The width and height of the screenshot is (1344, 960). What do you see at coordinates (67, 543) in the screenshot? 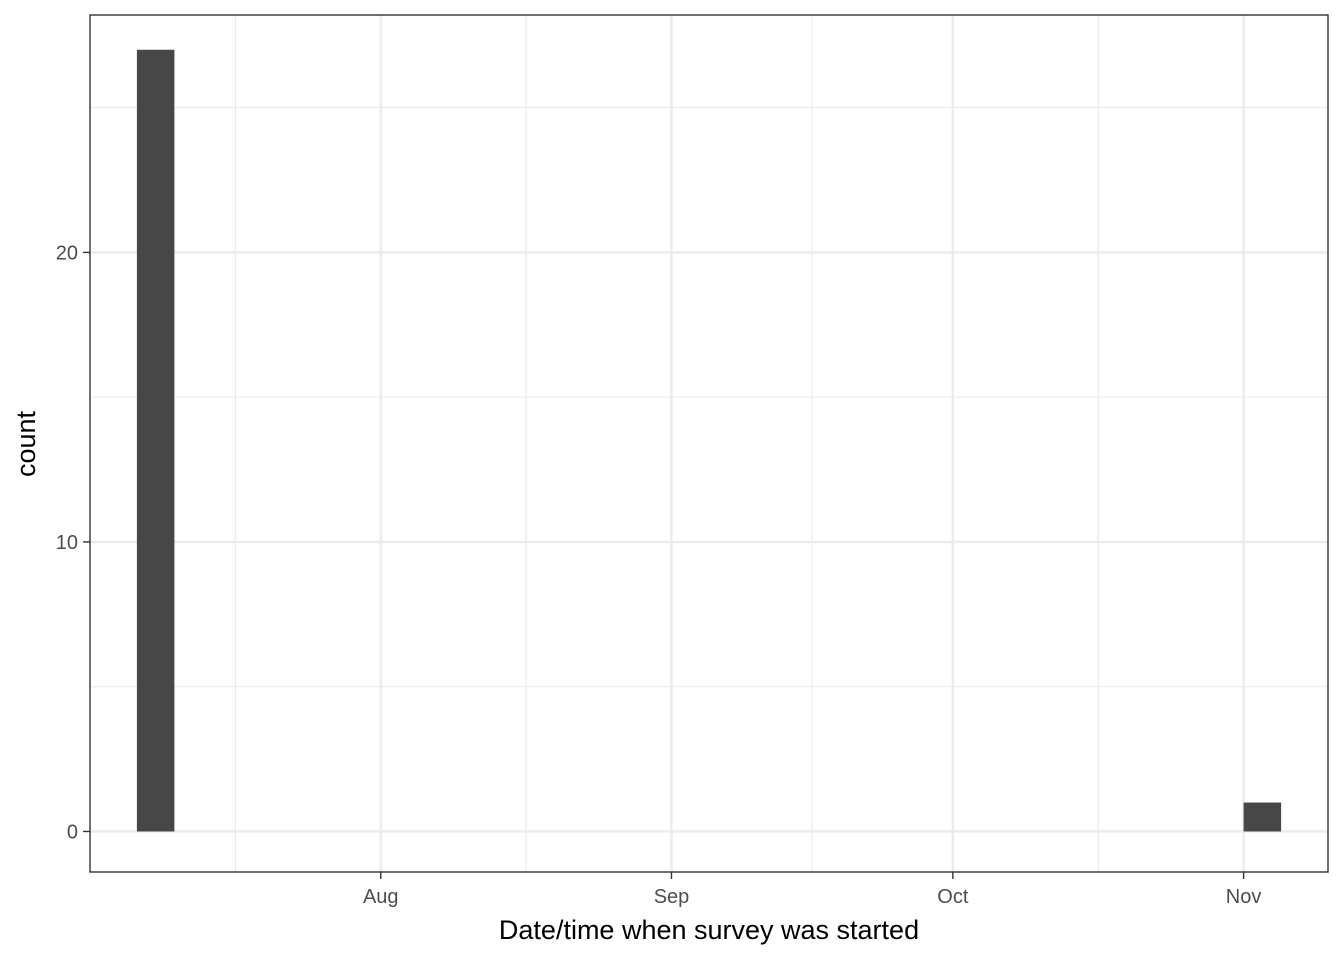
I see `y-tick-label: 10` at bounding box center [67, 543].